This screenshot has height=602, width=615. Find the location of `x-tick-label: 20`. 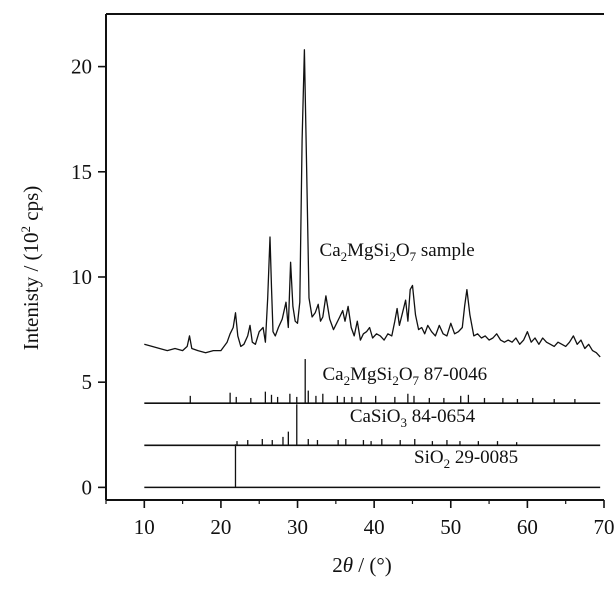

x-tick-label: 20 is located at coordinates (220, 527).